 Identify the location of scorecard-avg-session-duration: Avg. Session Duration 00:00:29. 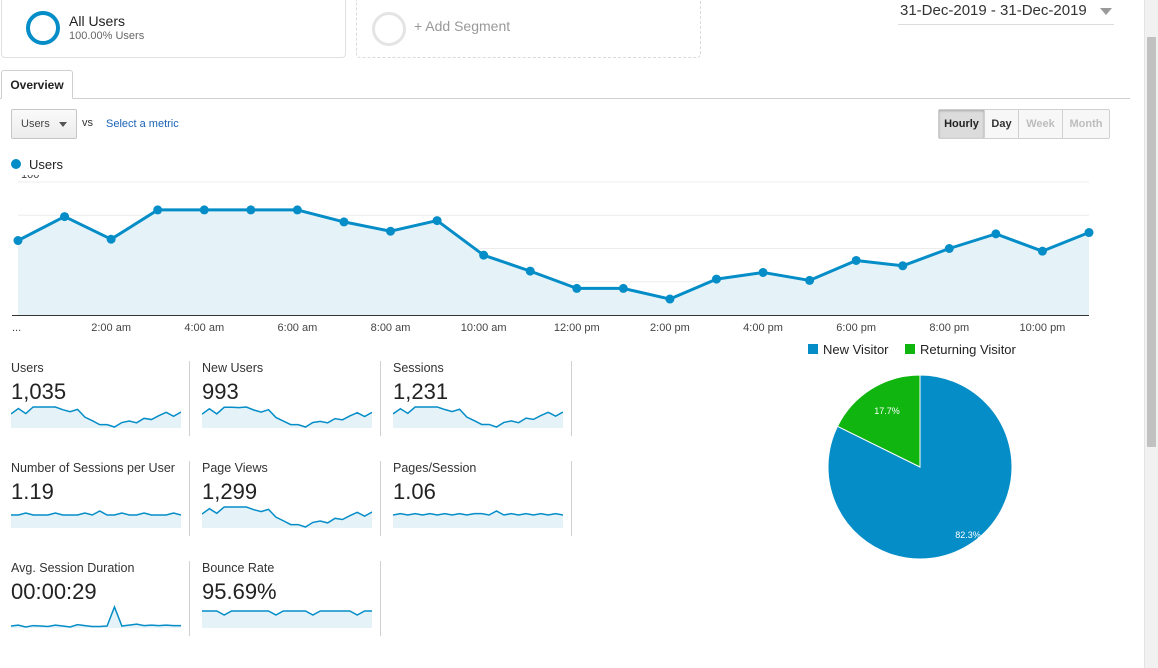
(95, 611).